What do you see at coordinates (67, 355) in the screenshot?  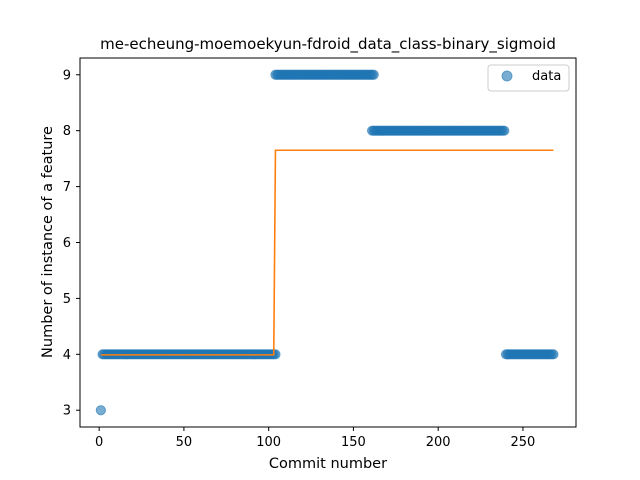 I see `y-tick-label: 4` at bounding box center [67, 355].